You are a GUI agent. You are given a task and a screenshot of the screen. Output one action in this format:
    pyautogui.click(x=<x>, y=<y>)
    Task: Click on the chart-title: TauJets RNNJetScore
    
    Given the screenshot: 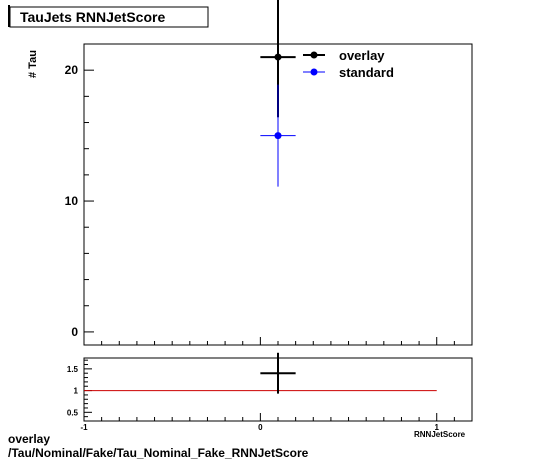 What is the action you would take?
    pyautogui.click(x=92, y=17)
    